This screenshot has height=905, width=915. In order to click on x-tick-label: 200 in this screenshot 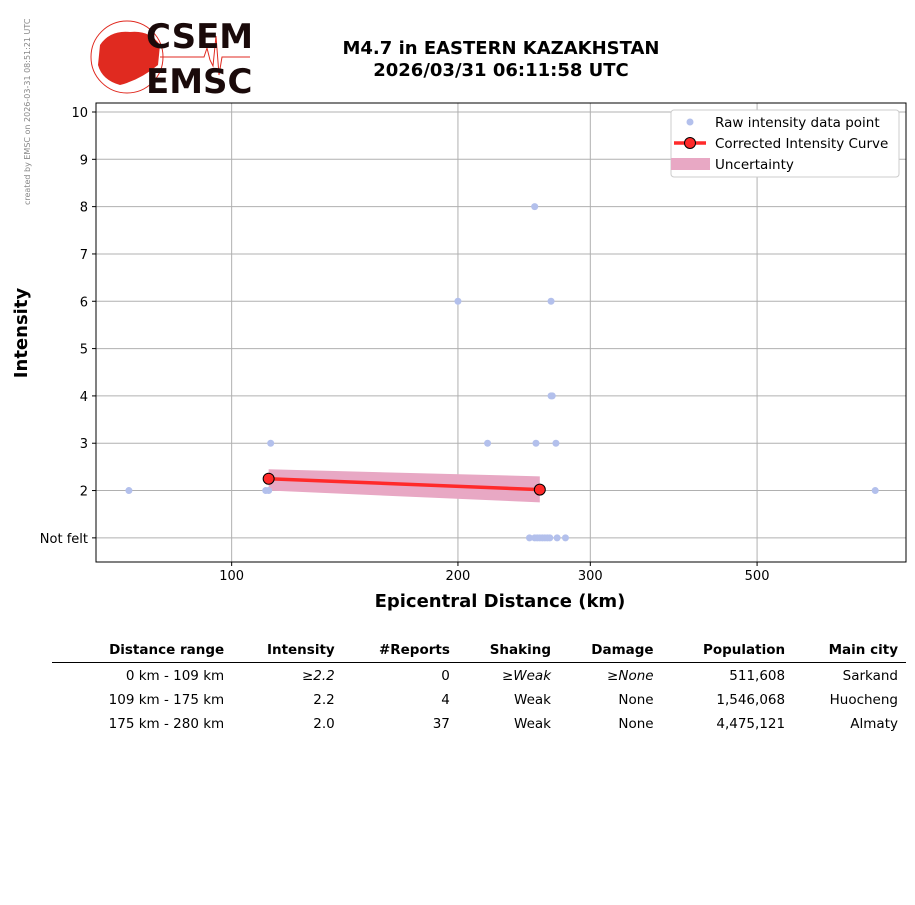, I will do `click(458, 576)`.